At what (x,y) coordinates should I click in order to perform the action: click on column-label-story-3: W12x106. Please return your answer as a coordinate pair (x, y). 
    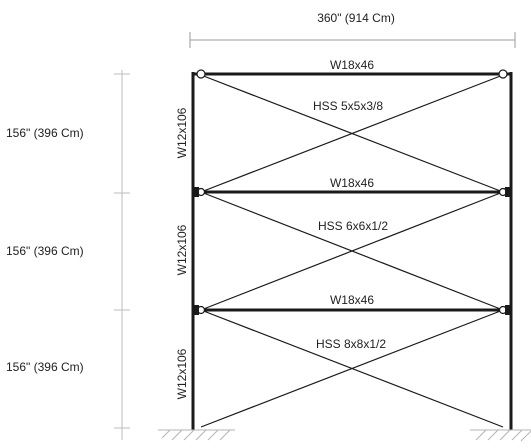
    Looking at the image, I should click on (182, 132).